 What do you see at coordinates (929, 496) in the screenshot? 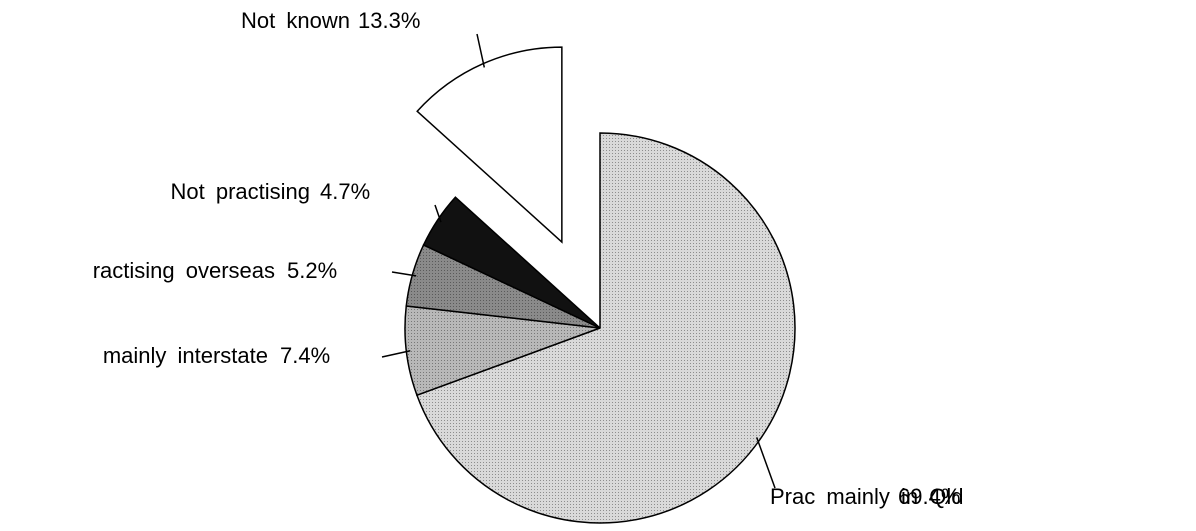
I see `value-label: 69.4%` at bounding box center [929, 496].